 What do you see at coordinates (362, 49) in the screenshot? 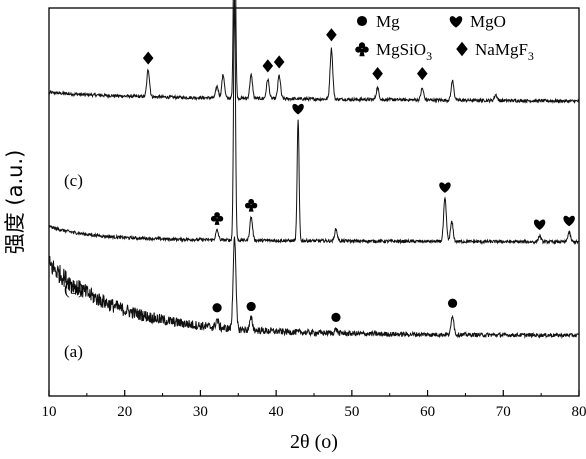
I see `legend-club-icon` at bounding box center [362, 49].